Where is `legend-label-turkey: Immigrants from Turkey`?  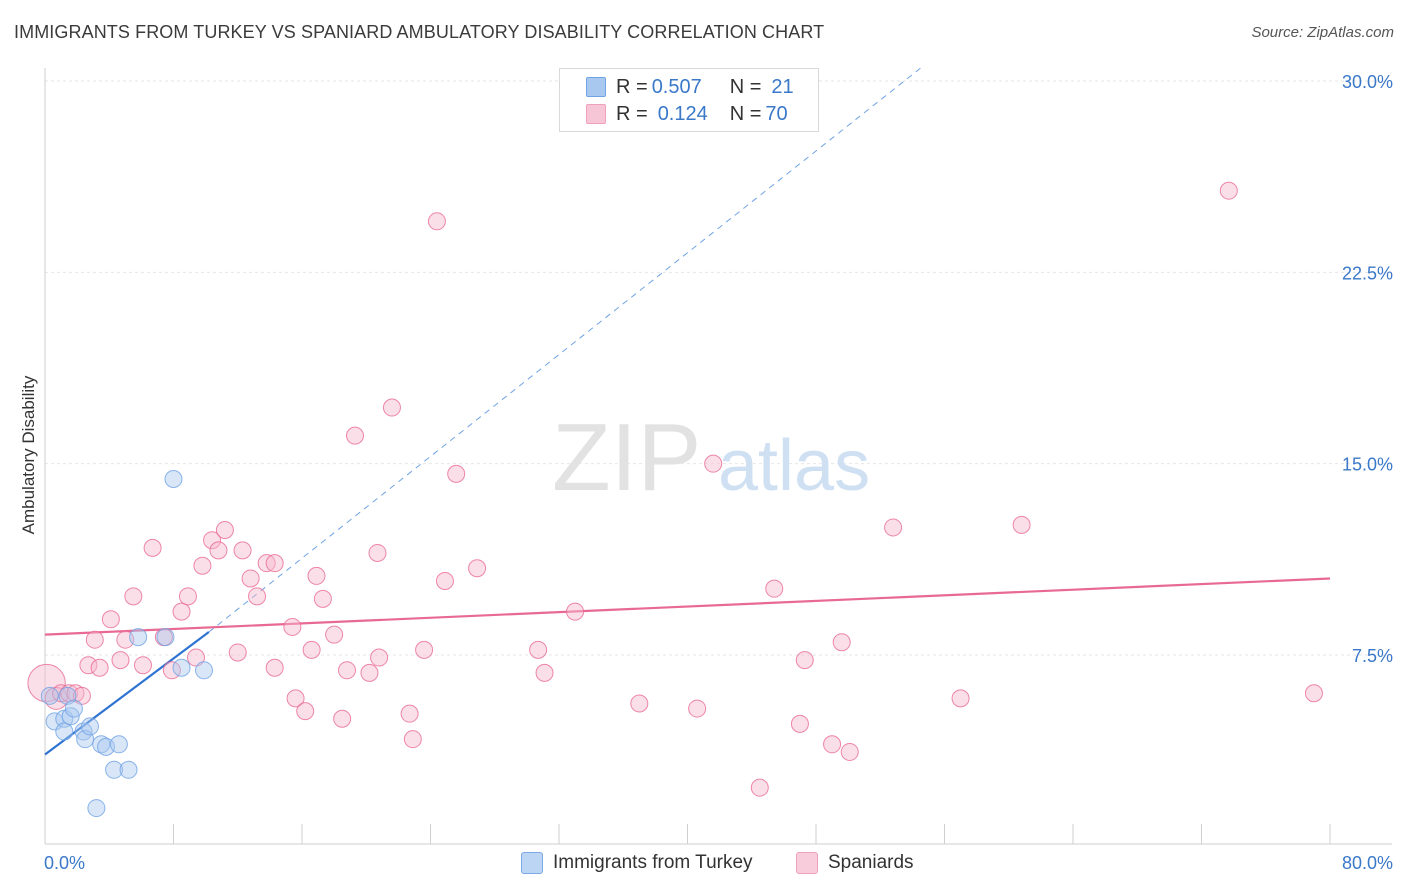
legend-label-turkey: Immigrants from Turkey is located at coordinates (653, 862).